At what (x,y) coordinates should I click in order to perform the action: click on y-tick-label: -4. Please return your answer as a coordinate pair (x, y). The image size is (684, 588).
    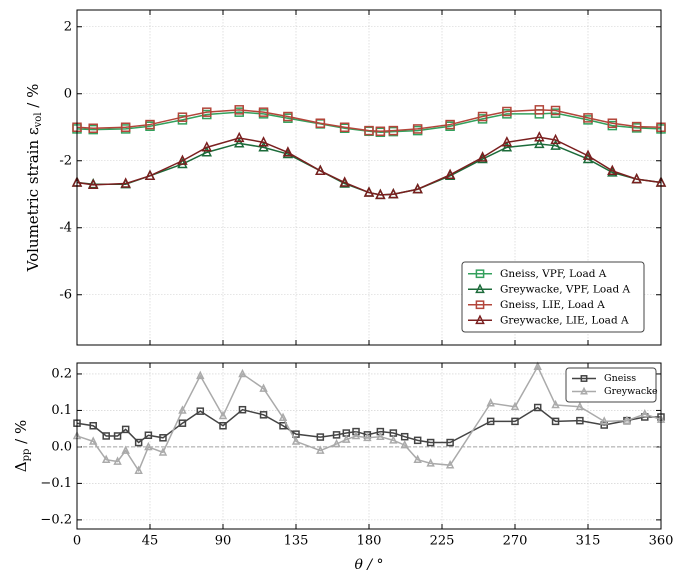
    Looking at the image, I should click on (65, 227).